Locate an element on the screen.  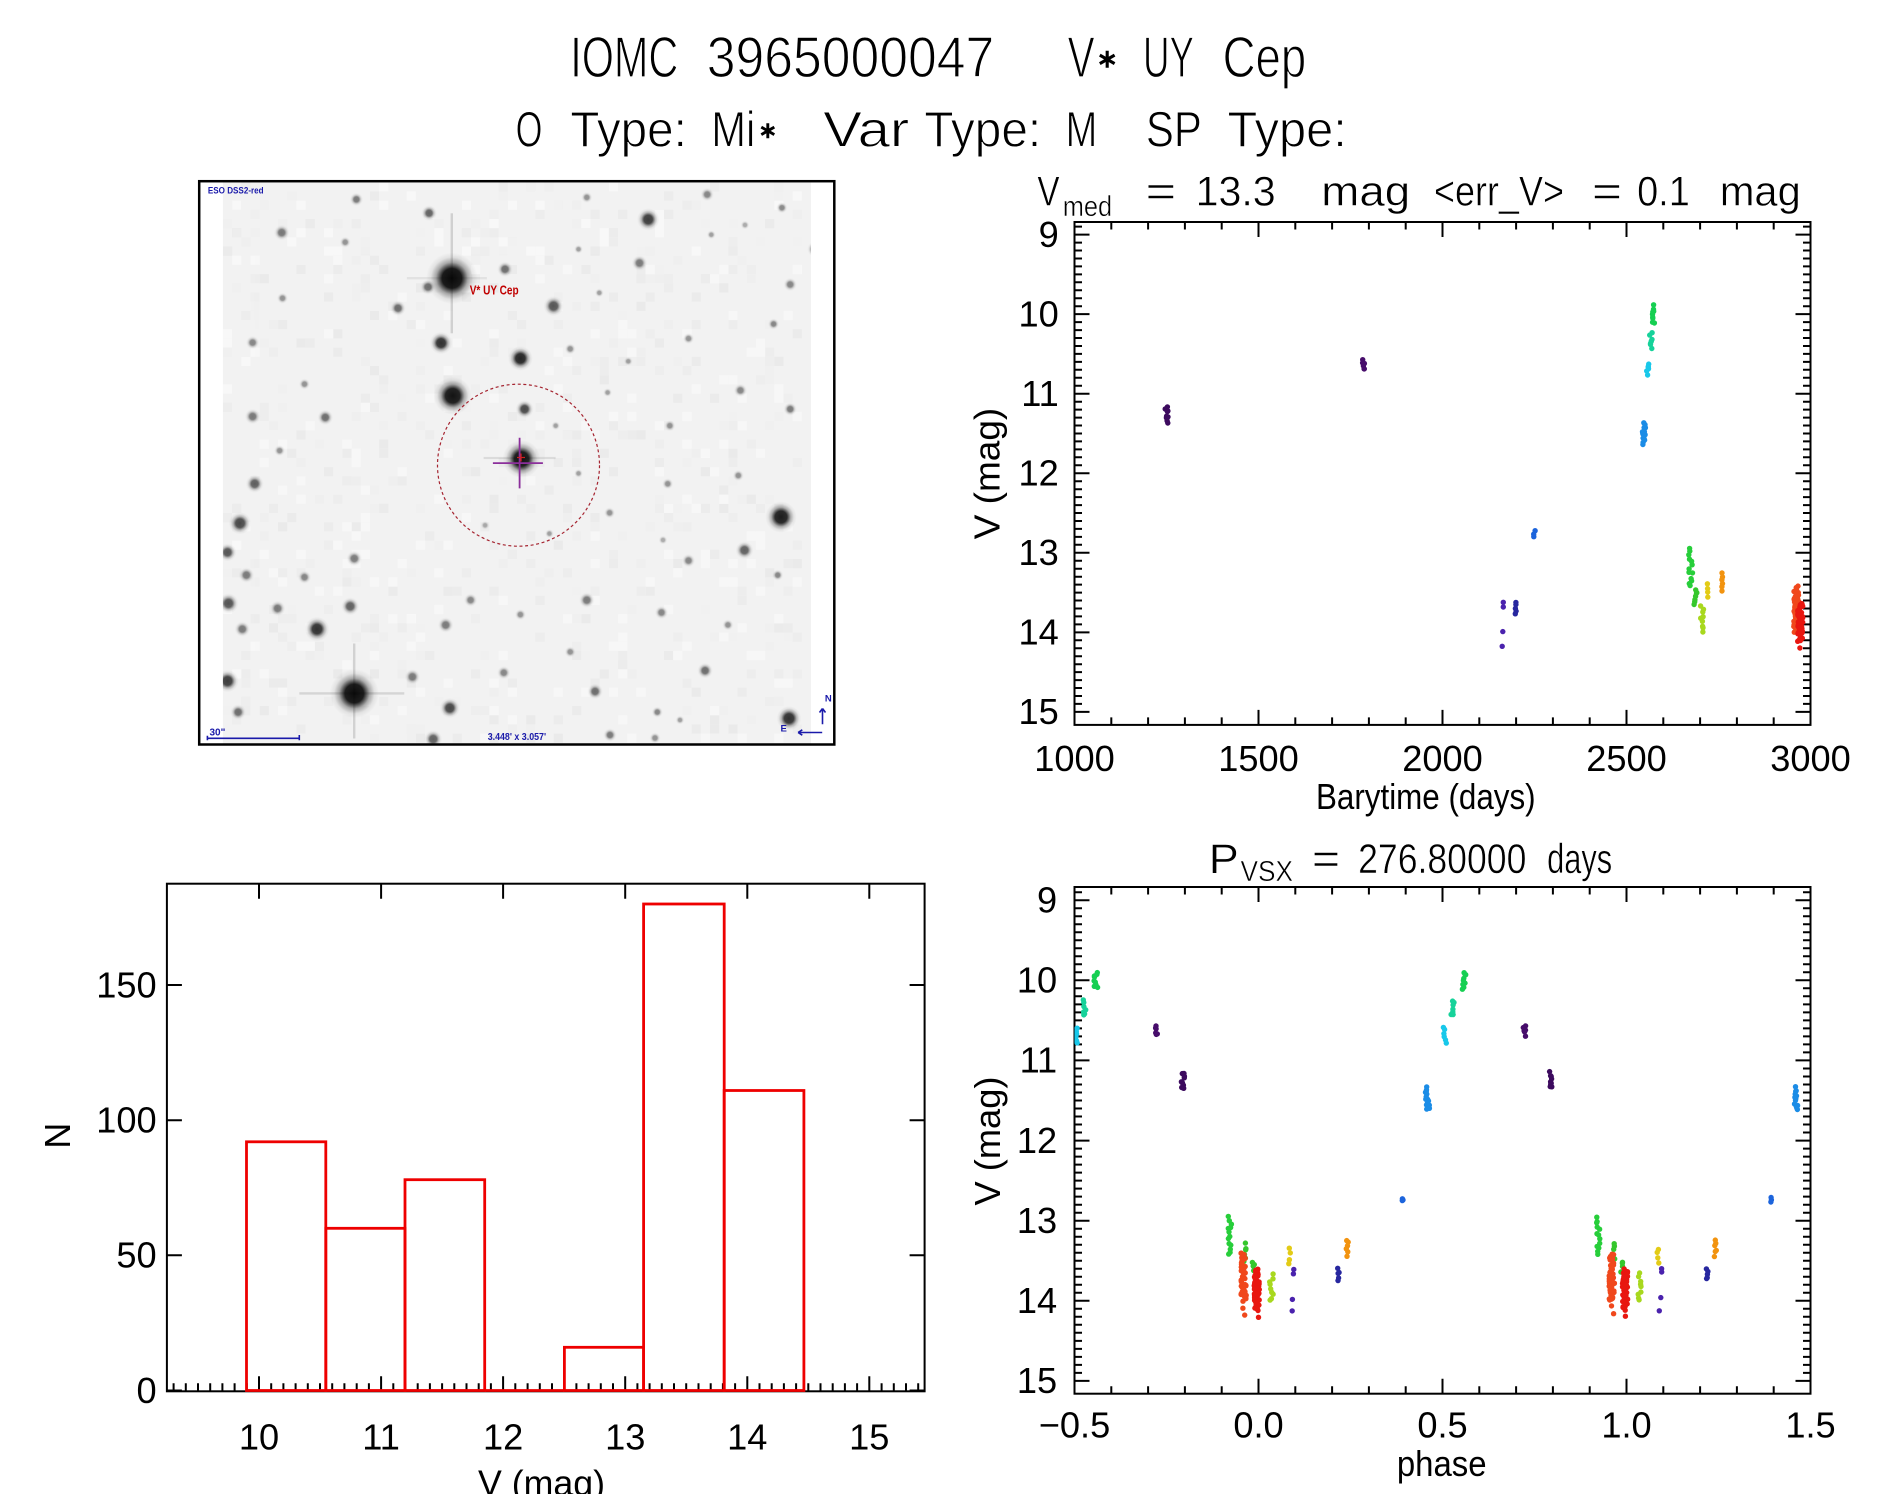
svg-text: 2000 is located at coordinates (1442, 758).